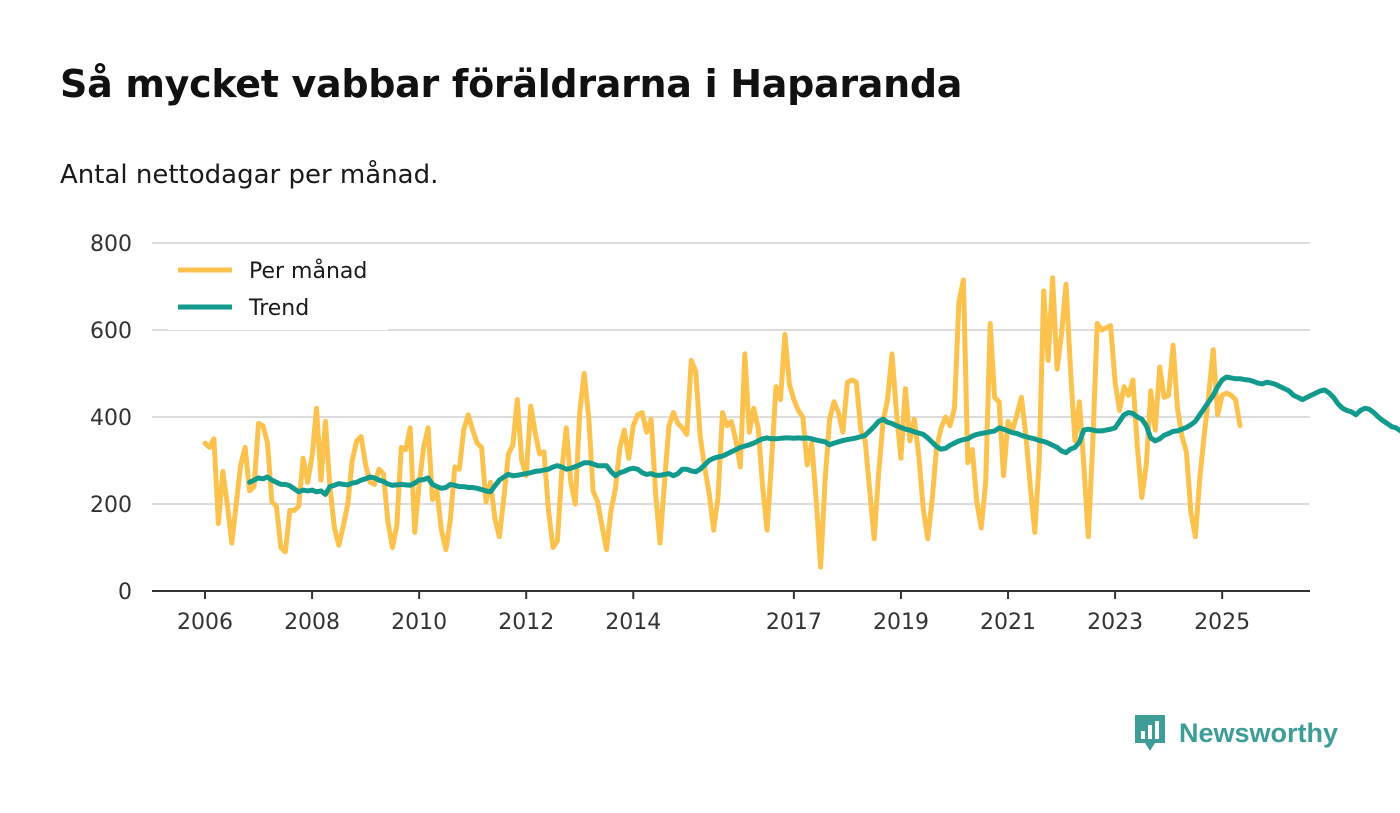 The image size is (1400, 813). Describe the element at coordinates (1259, 732) in the screenshot. I see `brand-name: Newsworthy` at that location.